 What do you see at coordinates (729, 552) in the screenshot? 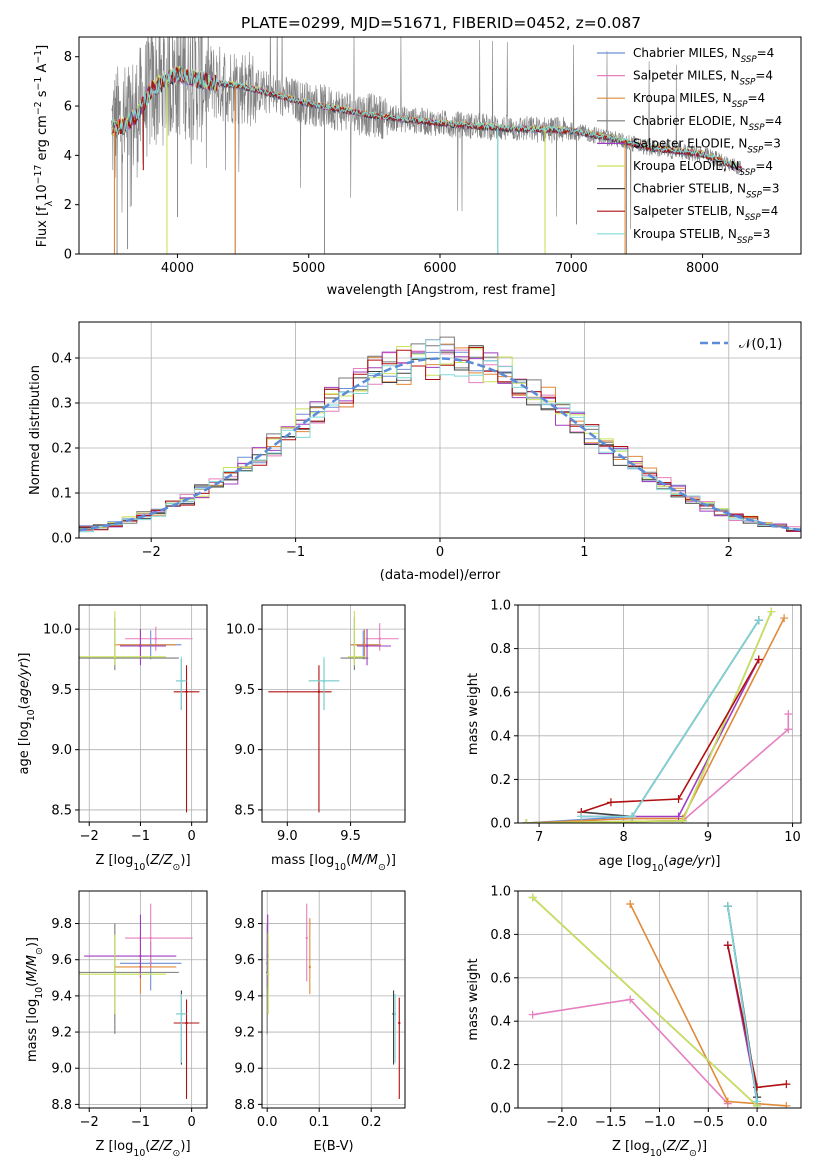
I see `residuals-xtick-label: 2` at bounding box center [729, 552].